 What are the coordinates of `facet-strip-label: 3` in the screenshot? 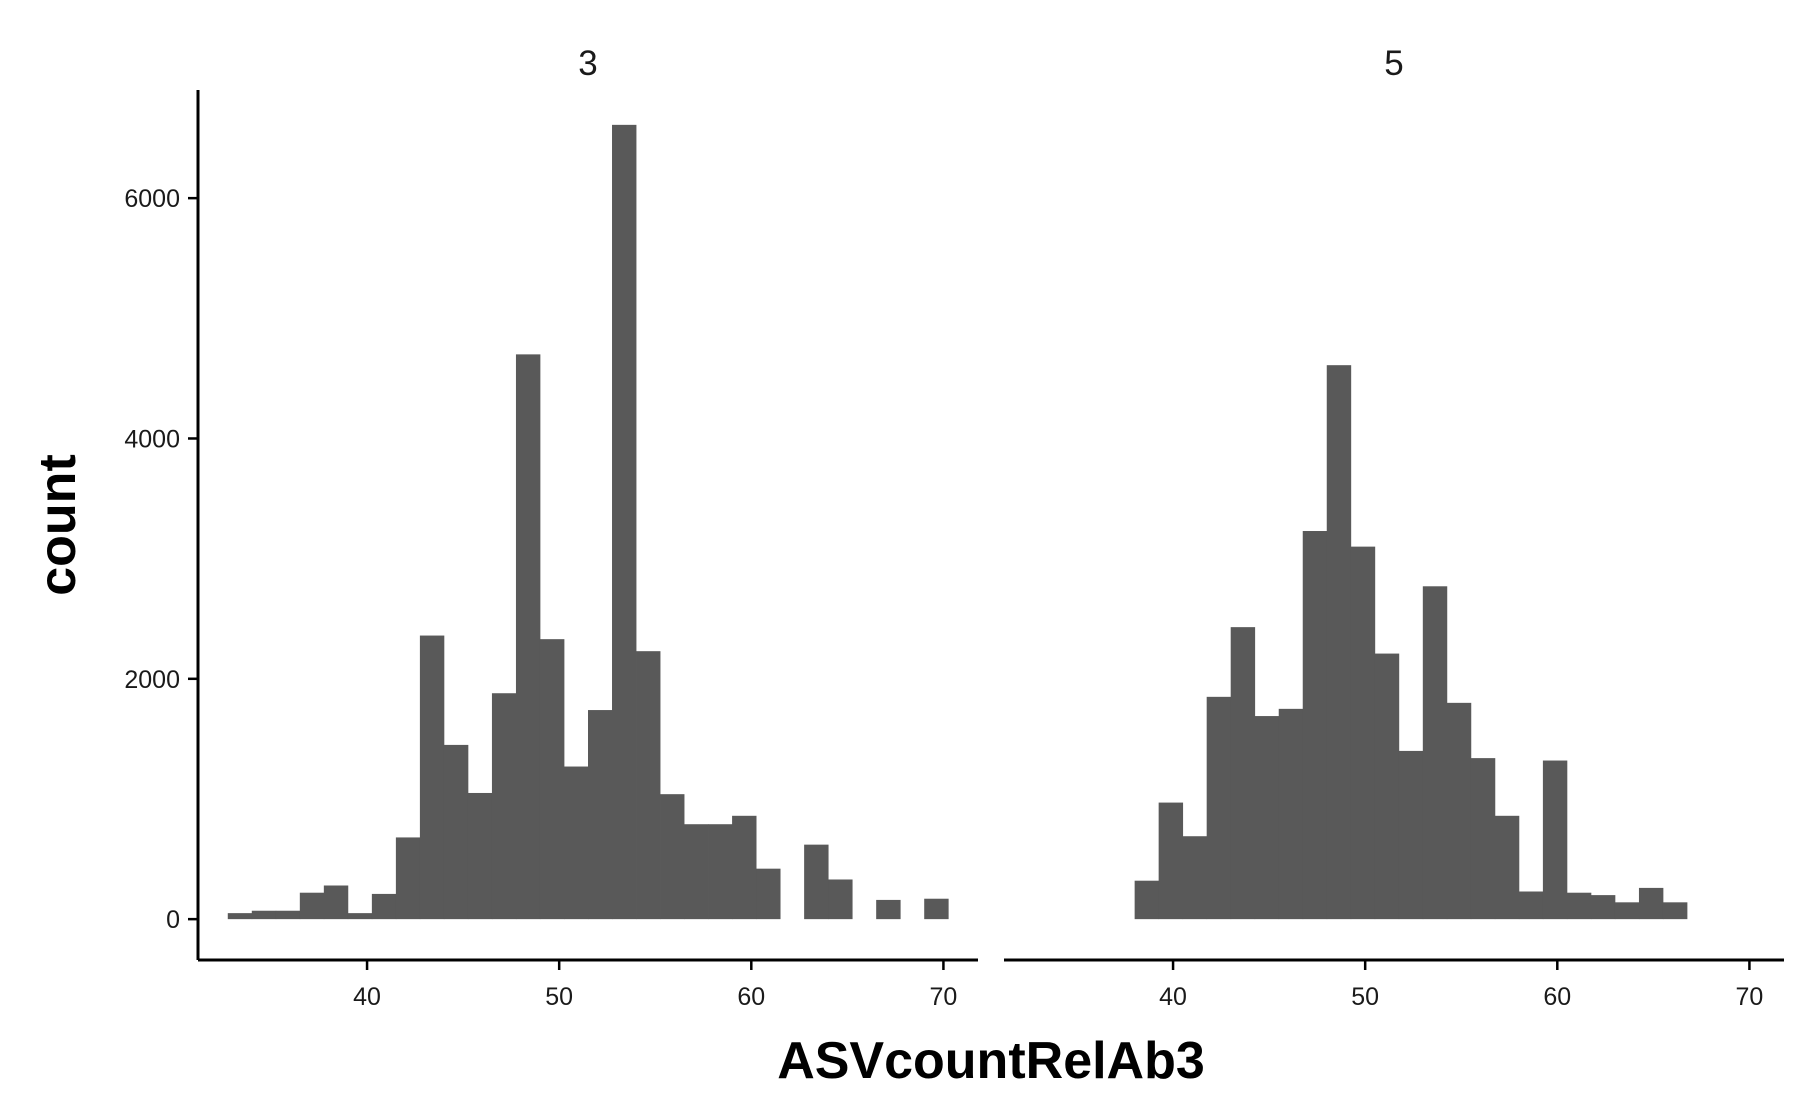 It's located at (587, 63).